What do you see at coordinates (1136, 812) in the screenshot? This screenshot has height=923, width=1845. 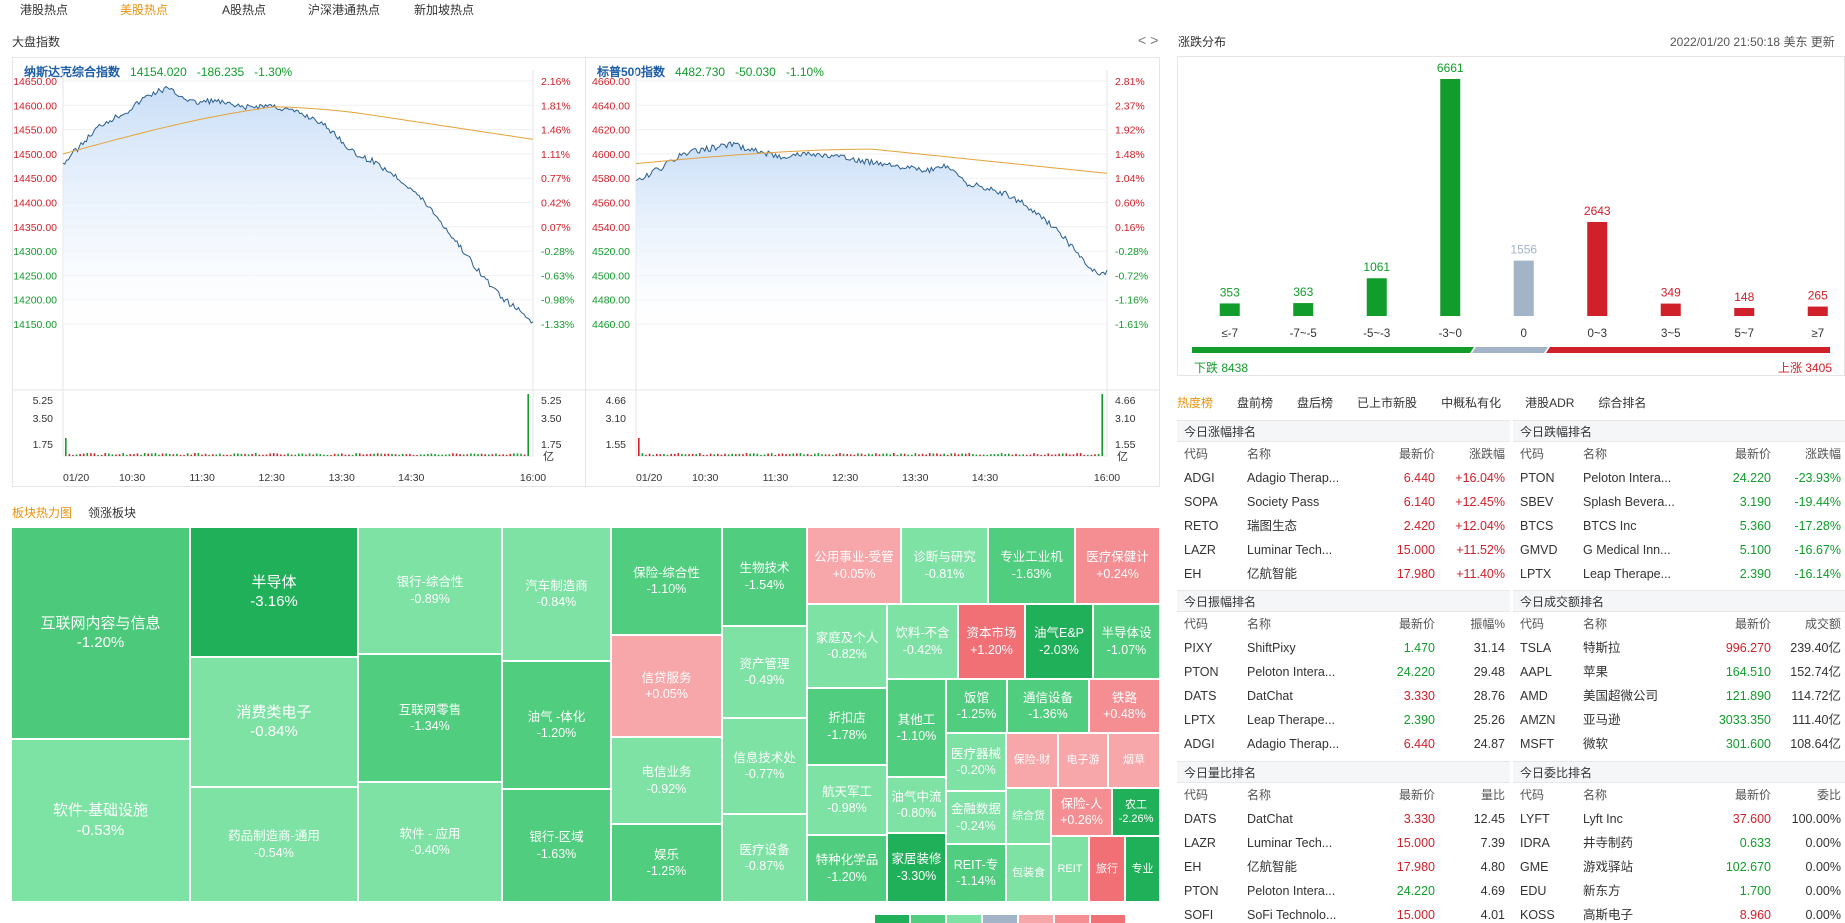 I see `sector-cell: 农工 -2.26%` at bounding box center [1136, 812].